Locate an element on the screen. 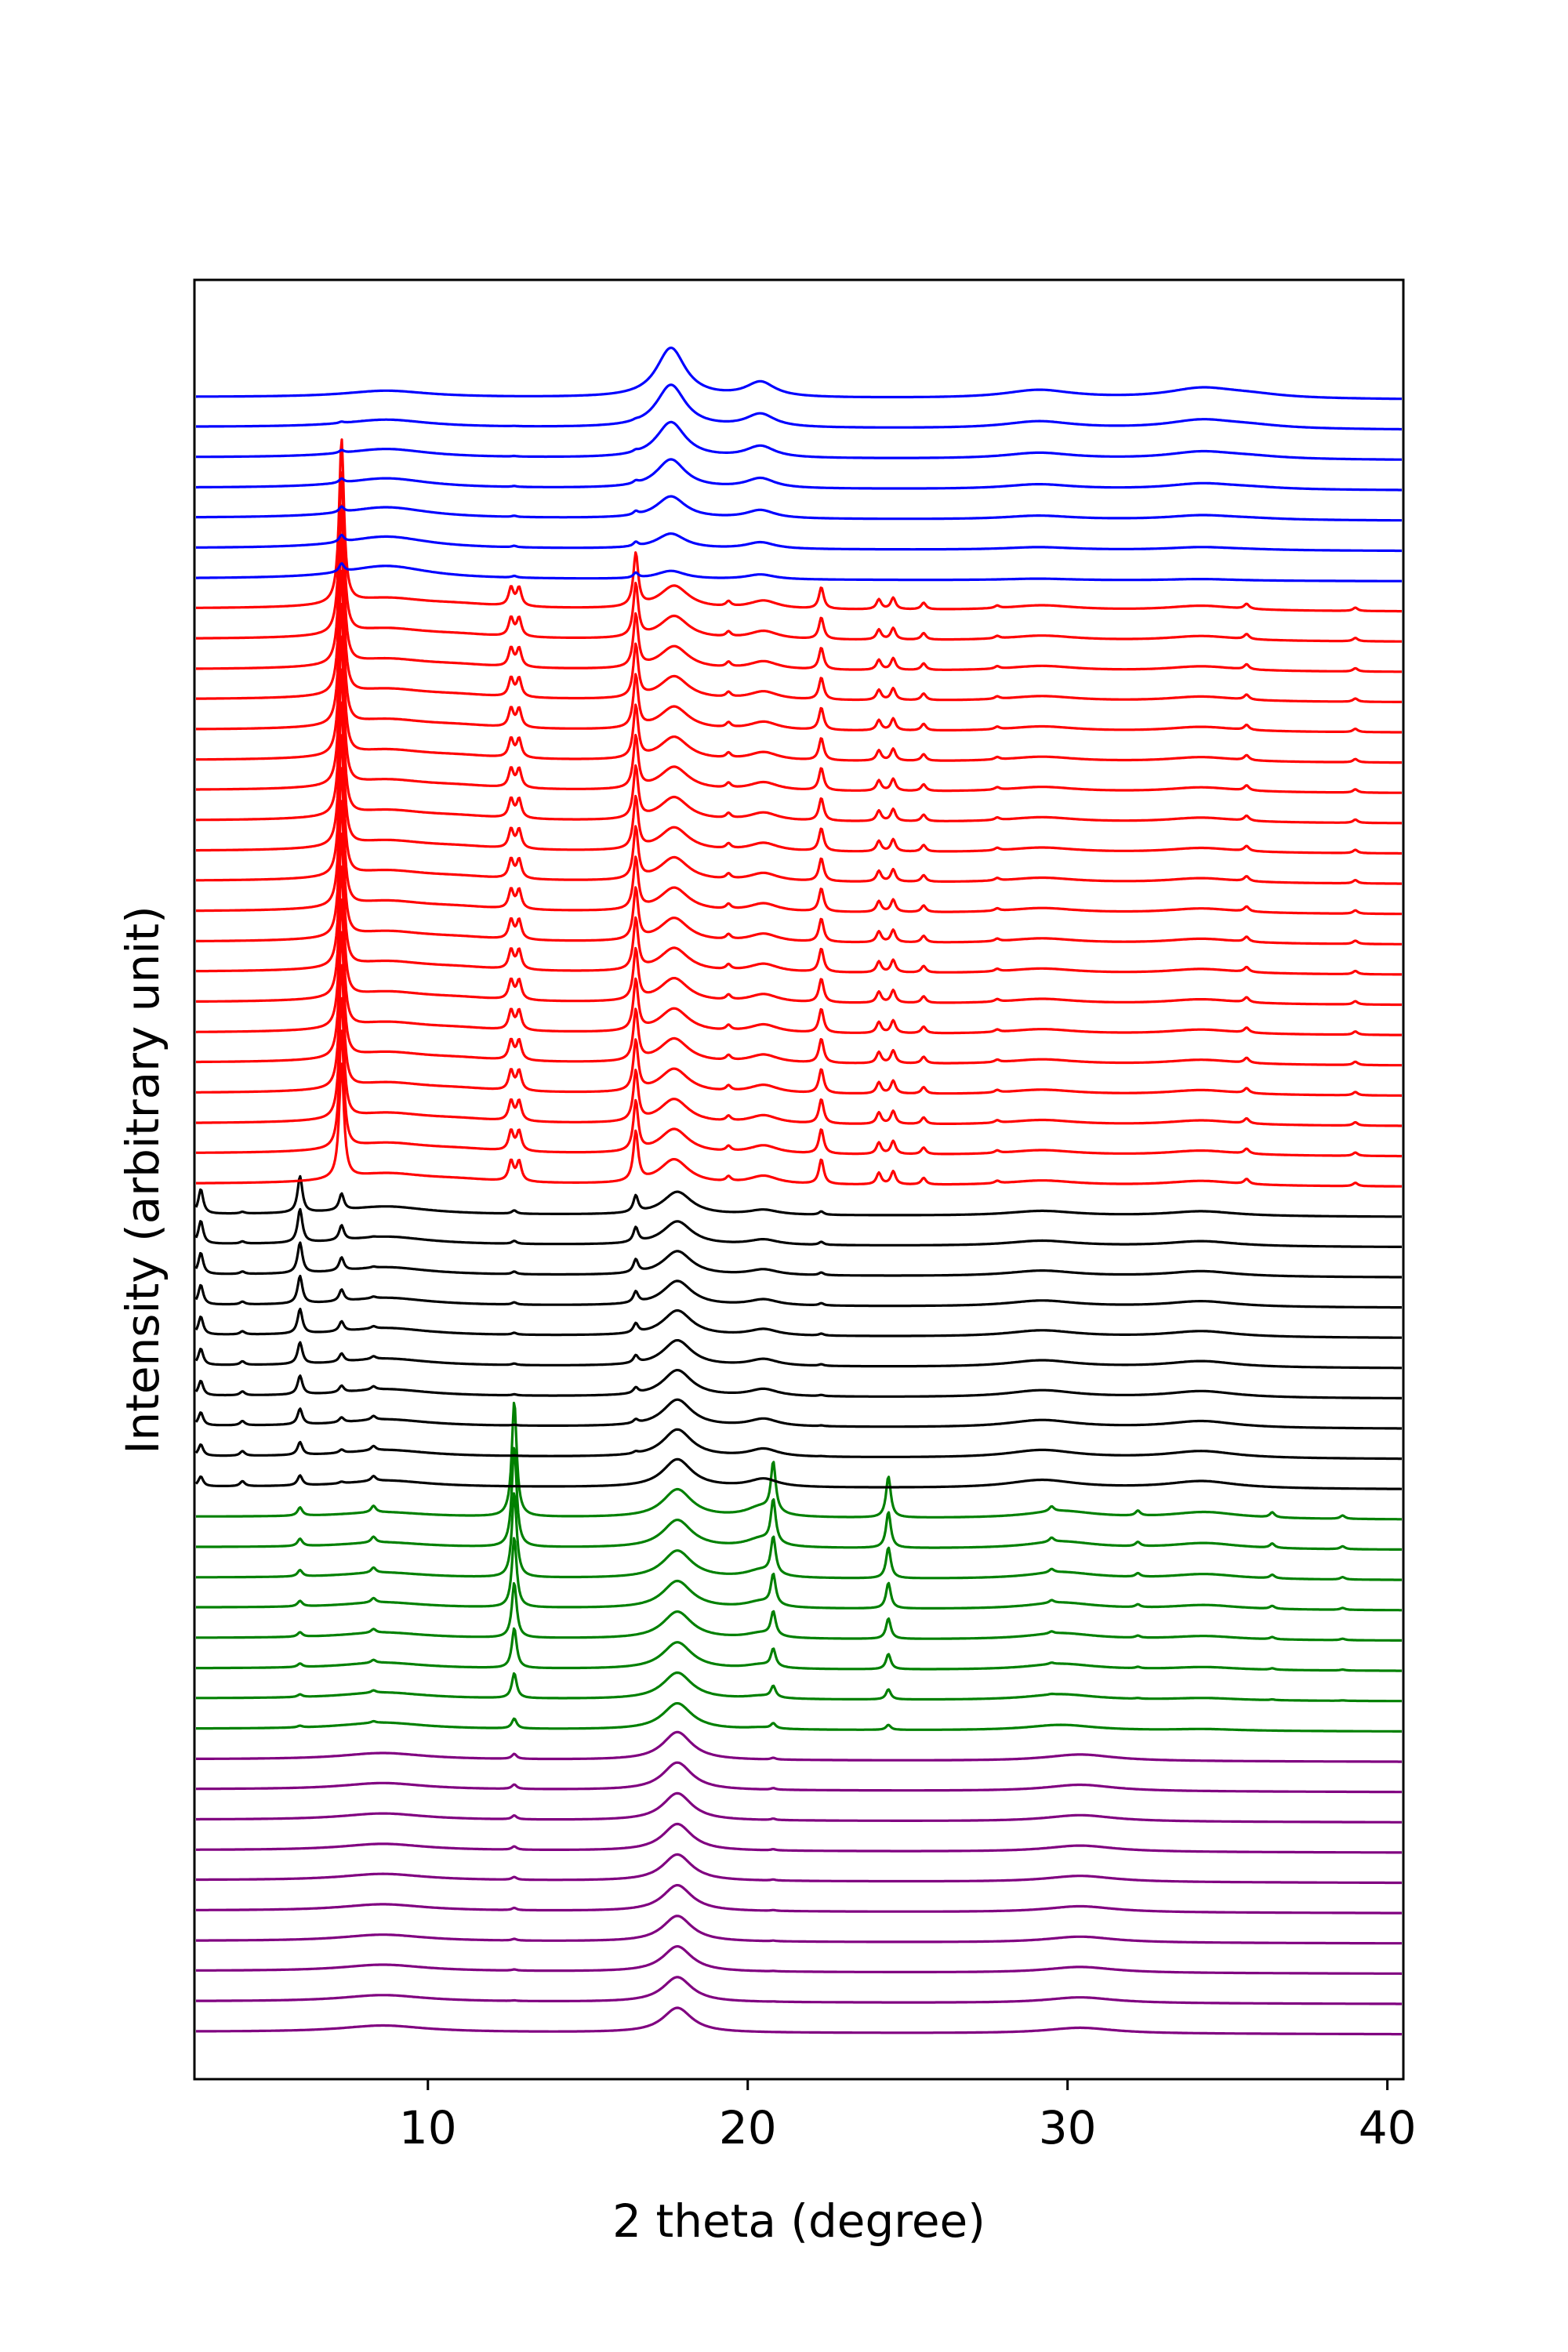  x-axis-label: 2 theta (degree) is located at coordinates (798, 2221).